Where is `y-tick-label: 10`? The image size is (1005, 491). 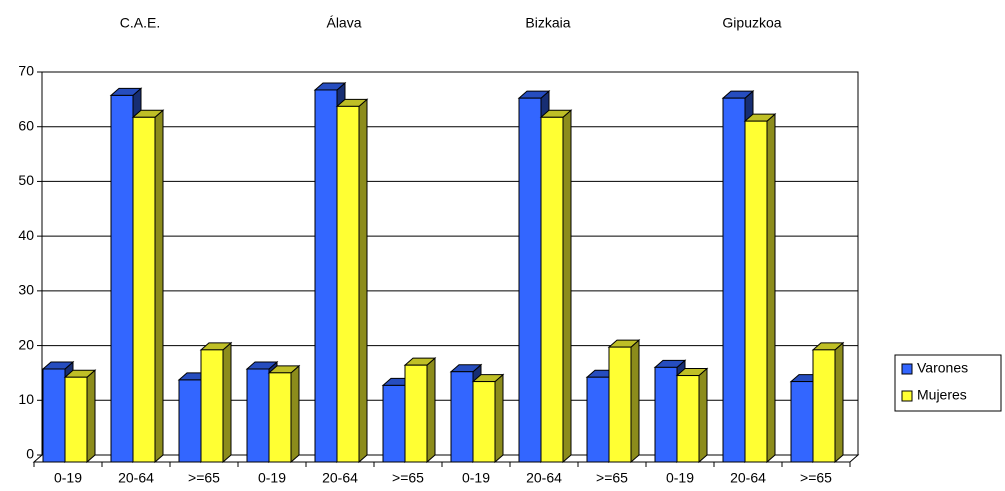
y-tick-label: 10 is located at coordinates (26, 399).